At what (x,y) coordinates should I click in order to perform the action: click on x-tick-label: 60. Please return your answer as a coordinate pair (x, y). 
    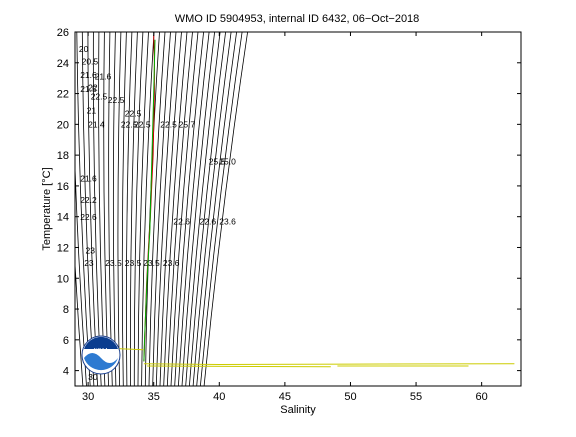
    Looking at the image, I should click on (482, 397).